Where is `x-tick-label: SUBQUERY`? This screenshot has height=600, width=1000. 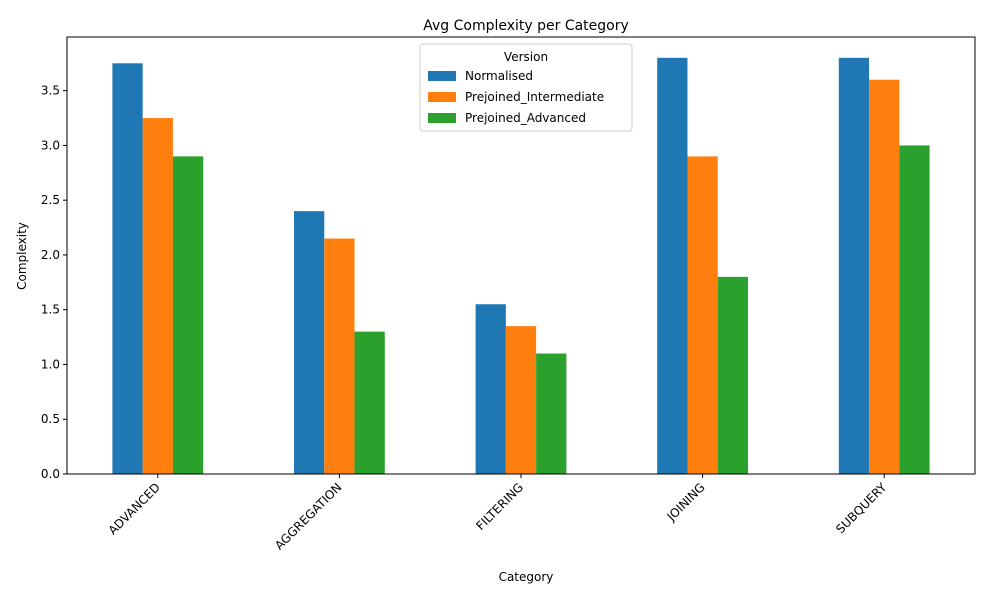
x-tick-label: SUBQUERY is located at coordinates (861, 508).